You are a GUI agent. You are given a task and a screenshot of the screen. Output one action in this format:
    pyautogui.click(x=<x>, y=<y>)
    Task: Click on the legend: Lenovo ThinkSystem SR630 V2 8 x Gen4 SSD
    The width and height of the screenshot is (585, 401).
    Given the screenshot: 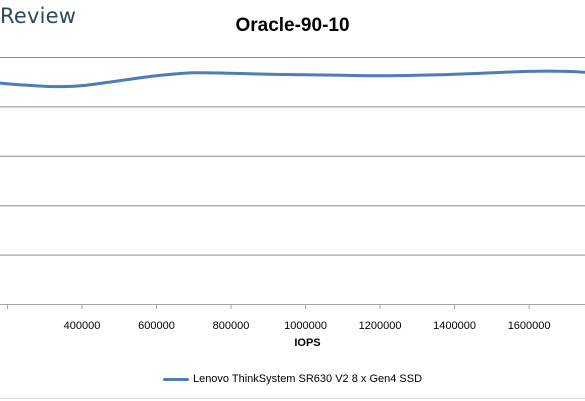 What is the action you would take?
    pyautogui.click(x=292, y=379)
    